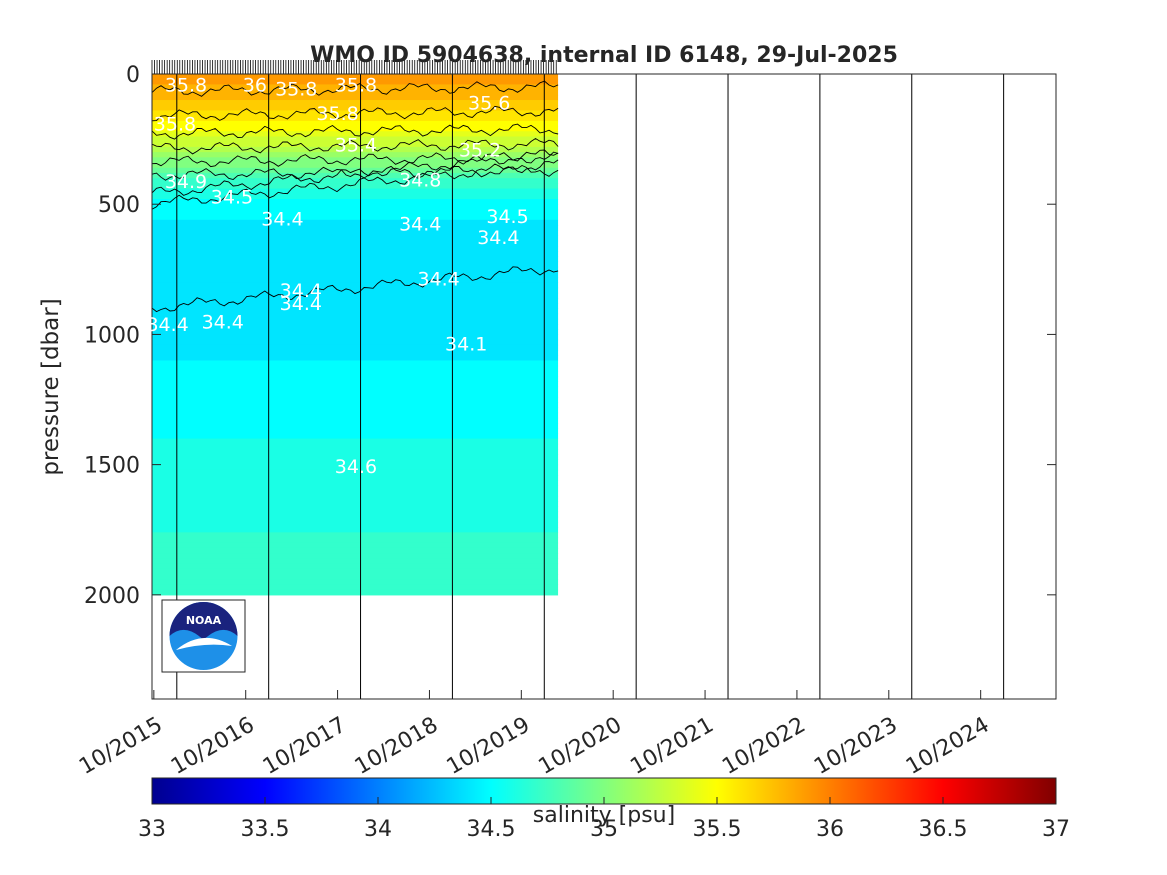  I want to click on y-tick-label: 500, so click(119, 205).